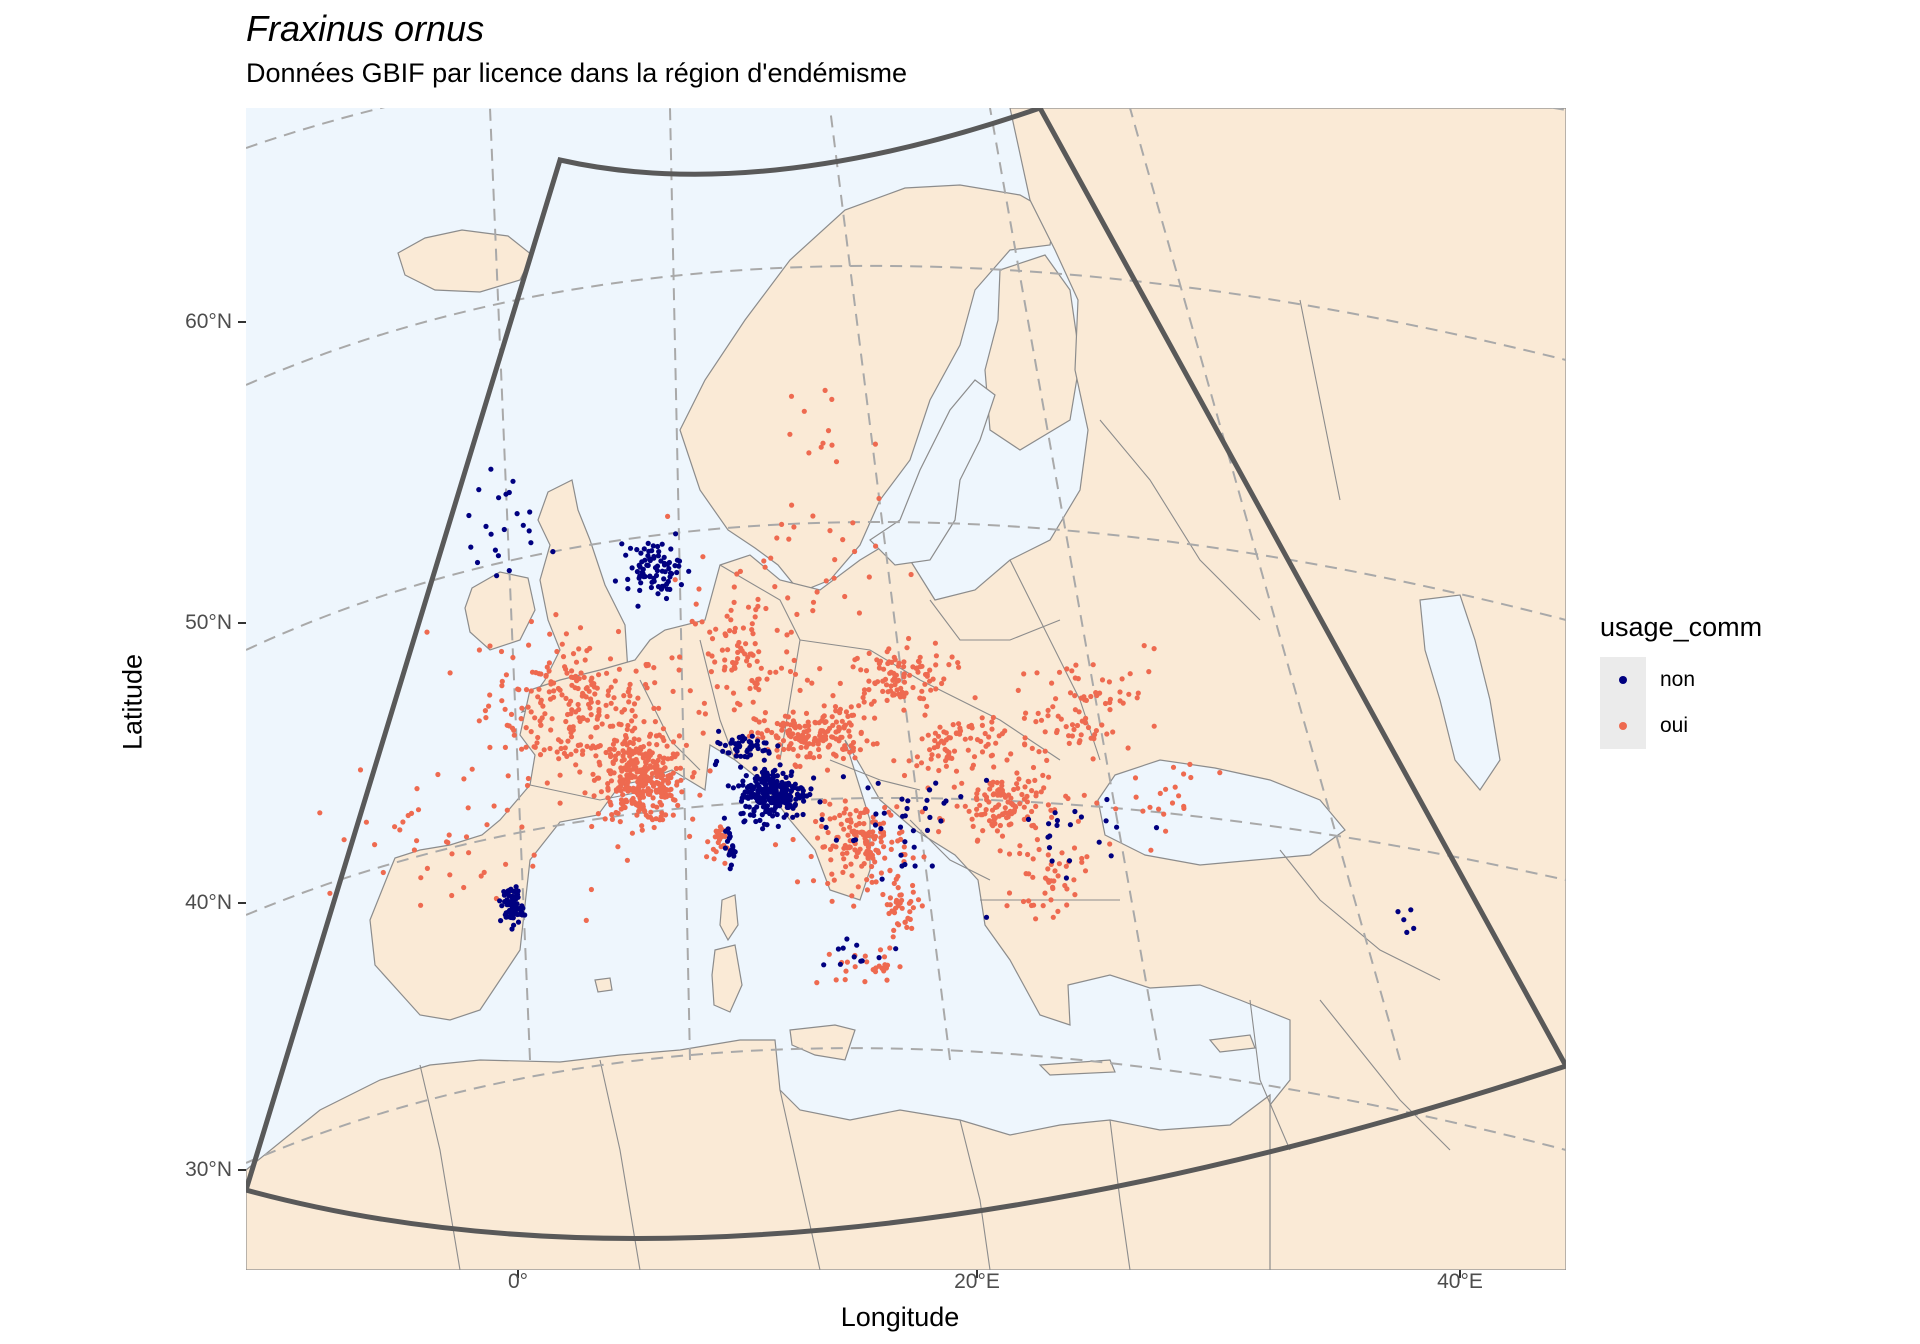 This screenshot has height=1344, width=1920. I want to click on legend-dot-non, so click(1623, 680).